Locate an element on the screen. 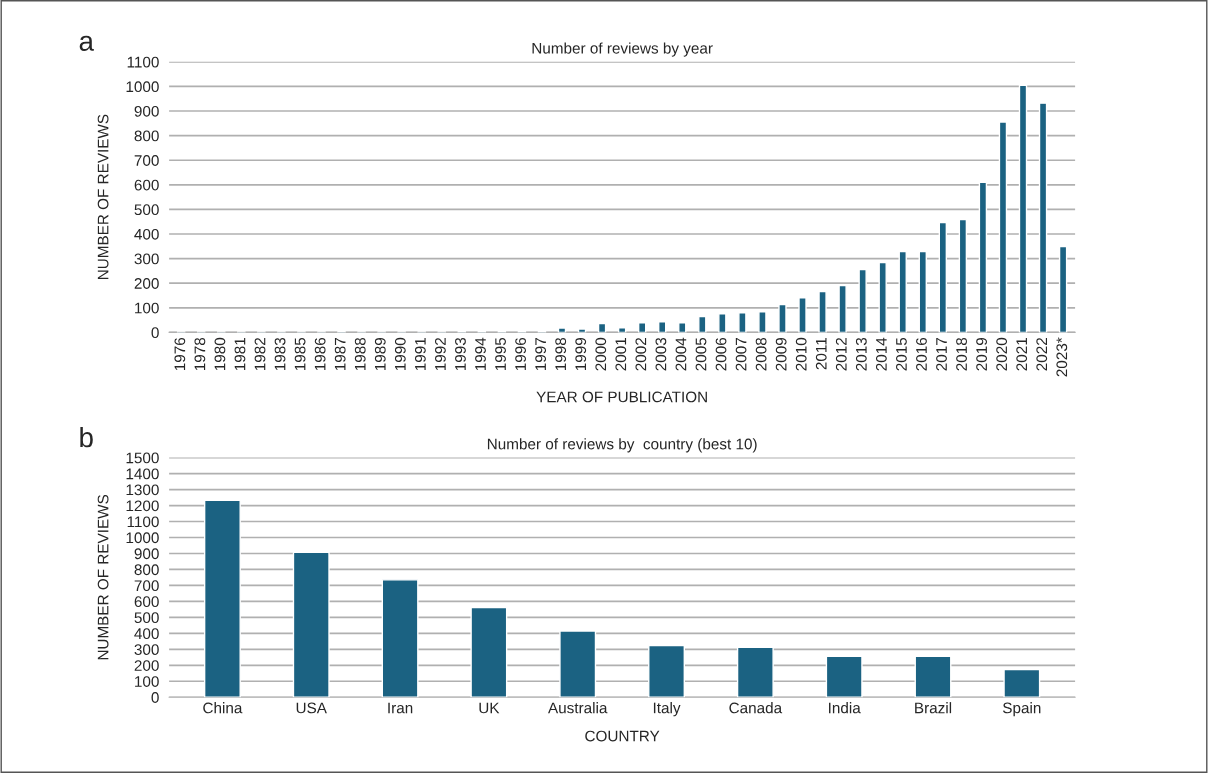 The width and height of the screenshot is (1208, 773). x-tick-label: 1980 is located at coordinates (220, 354).